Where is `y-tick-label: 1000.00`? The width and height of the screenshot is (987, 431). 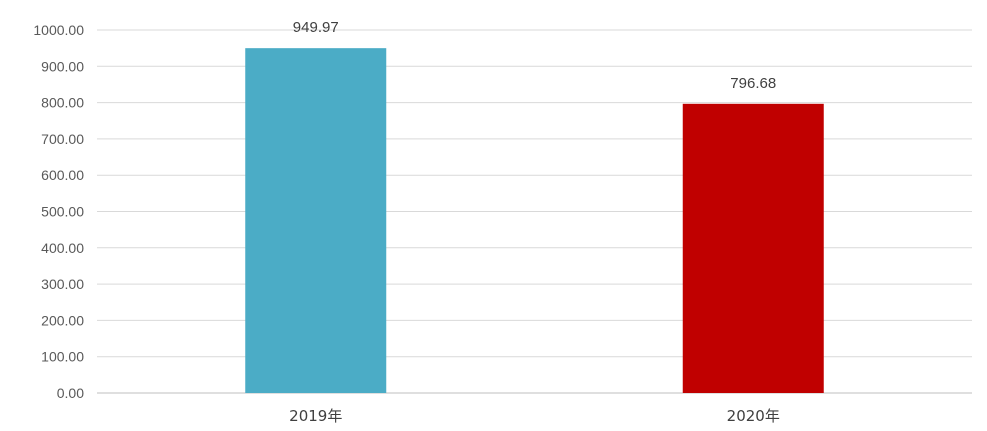 y-tick-label: 1000.00 is located at coordinates (58, 30).